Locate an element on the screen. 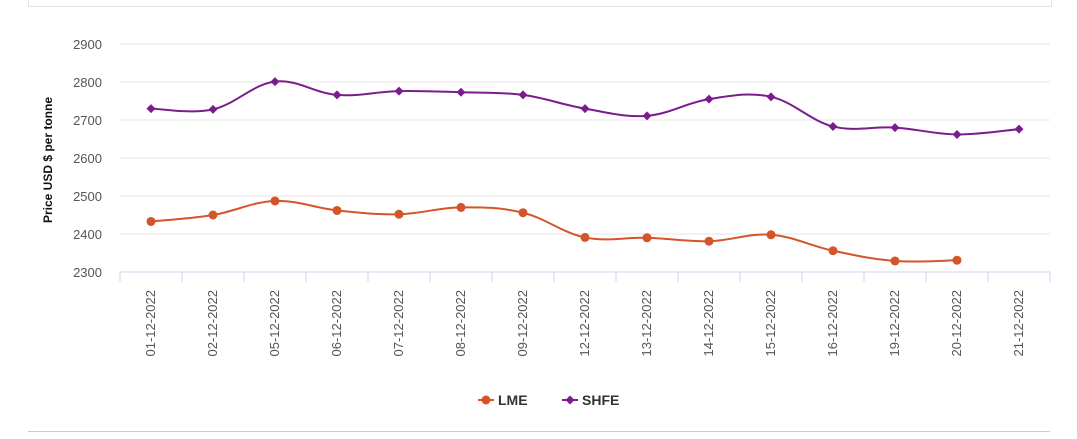 The height and width of the screenshot is (439, 1077). y-tick-label-2400: 2400 is located at coordinates (87, 234).